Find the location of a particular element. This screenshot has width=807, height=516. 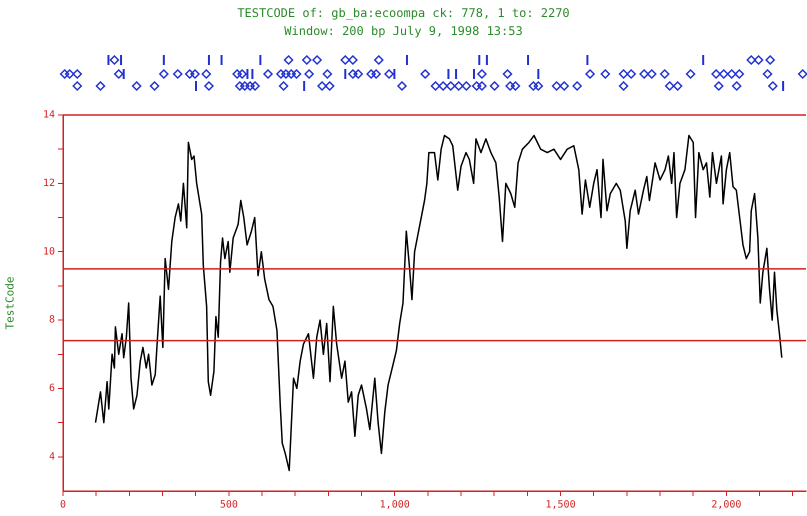

x-tick-label: 1,000 is located at coordinates (395, 505).